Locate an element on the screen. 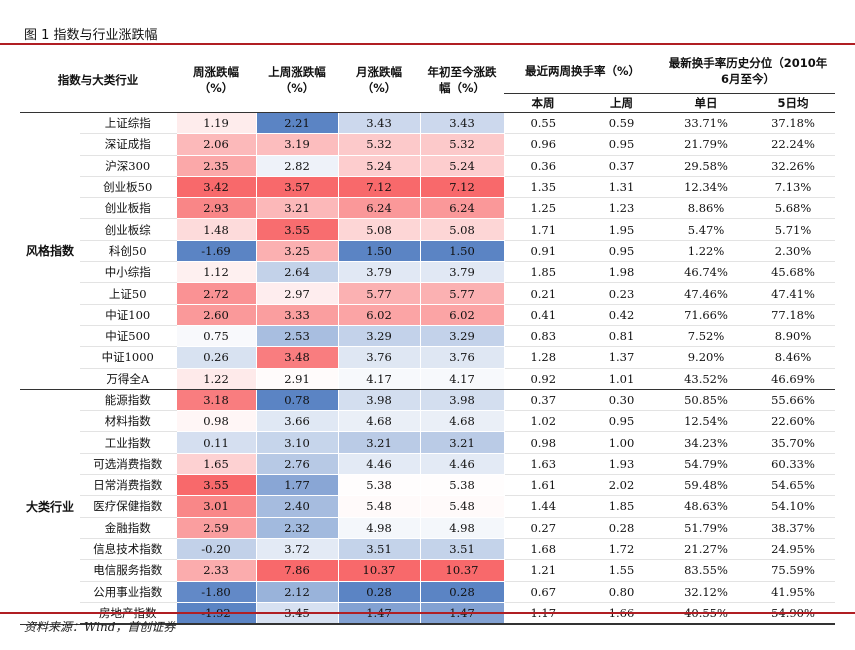 This screenshot has width=855, height=650. header-hist-day: 单日 is located at coordinates (706, 103).